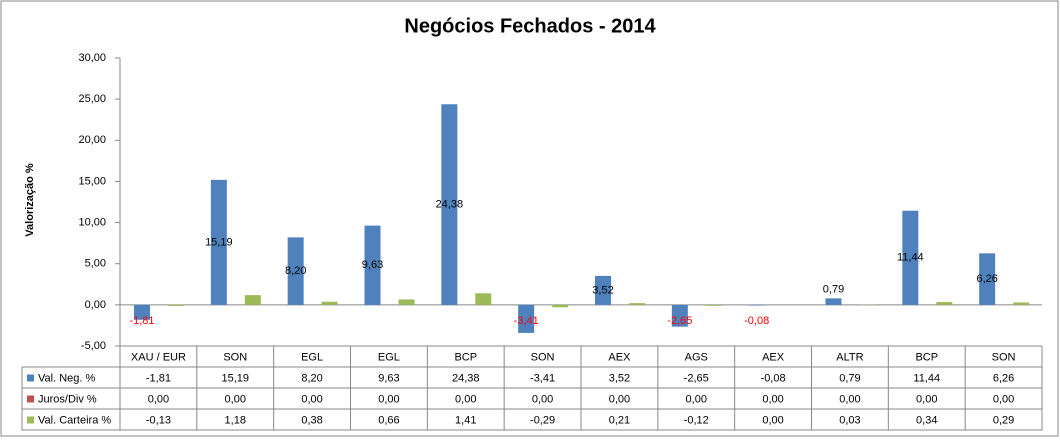 The image size is (1060, 443). What do you see at coordinates (74, 420) in the screenshot?
I see `legend-label: Val. Carteira %` at bounding box center [74, 420].